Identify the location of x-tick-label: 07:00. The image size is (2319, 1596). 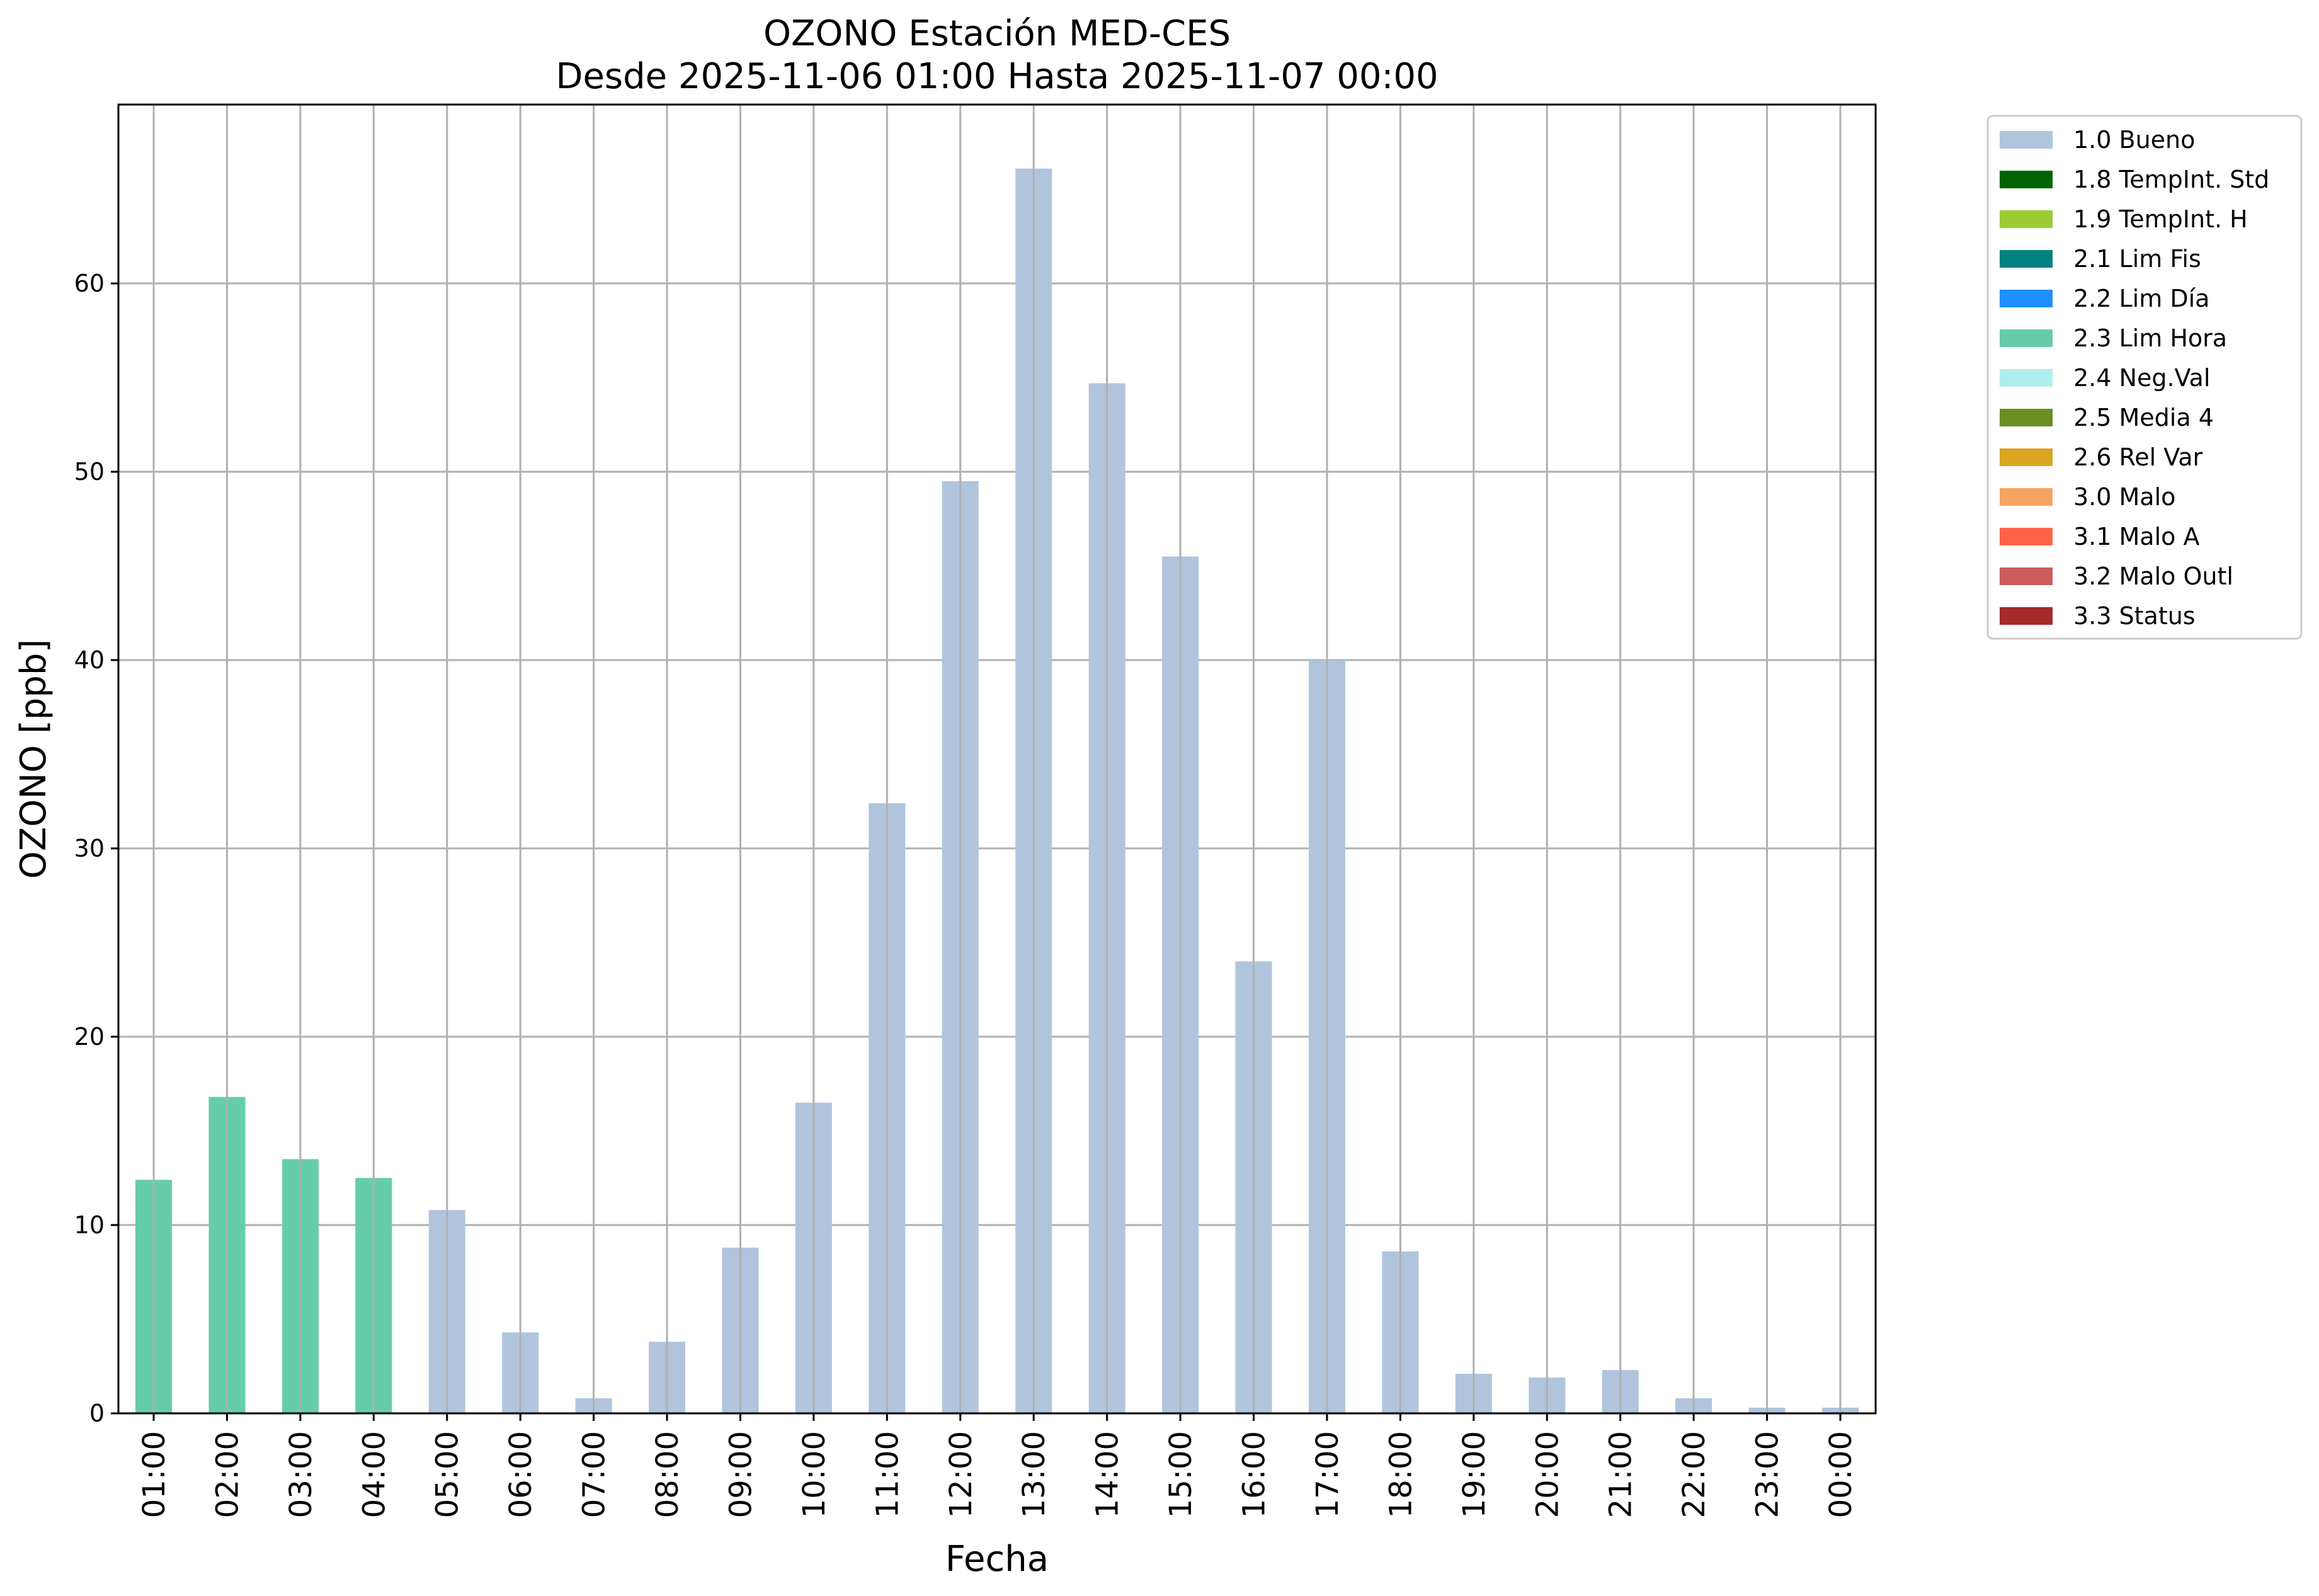
(594, 1474).